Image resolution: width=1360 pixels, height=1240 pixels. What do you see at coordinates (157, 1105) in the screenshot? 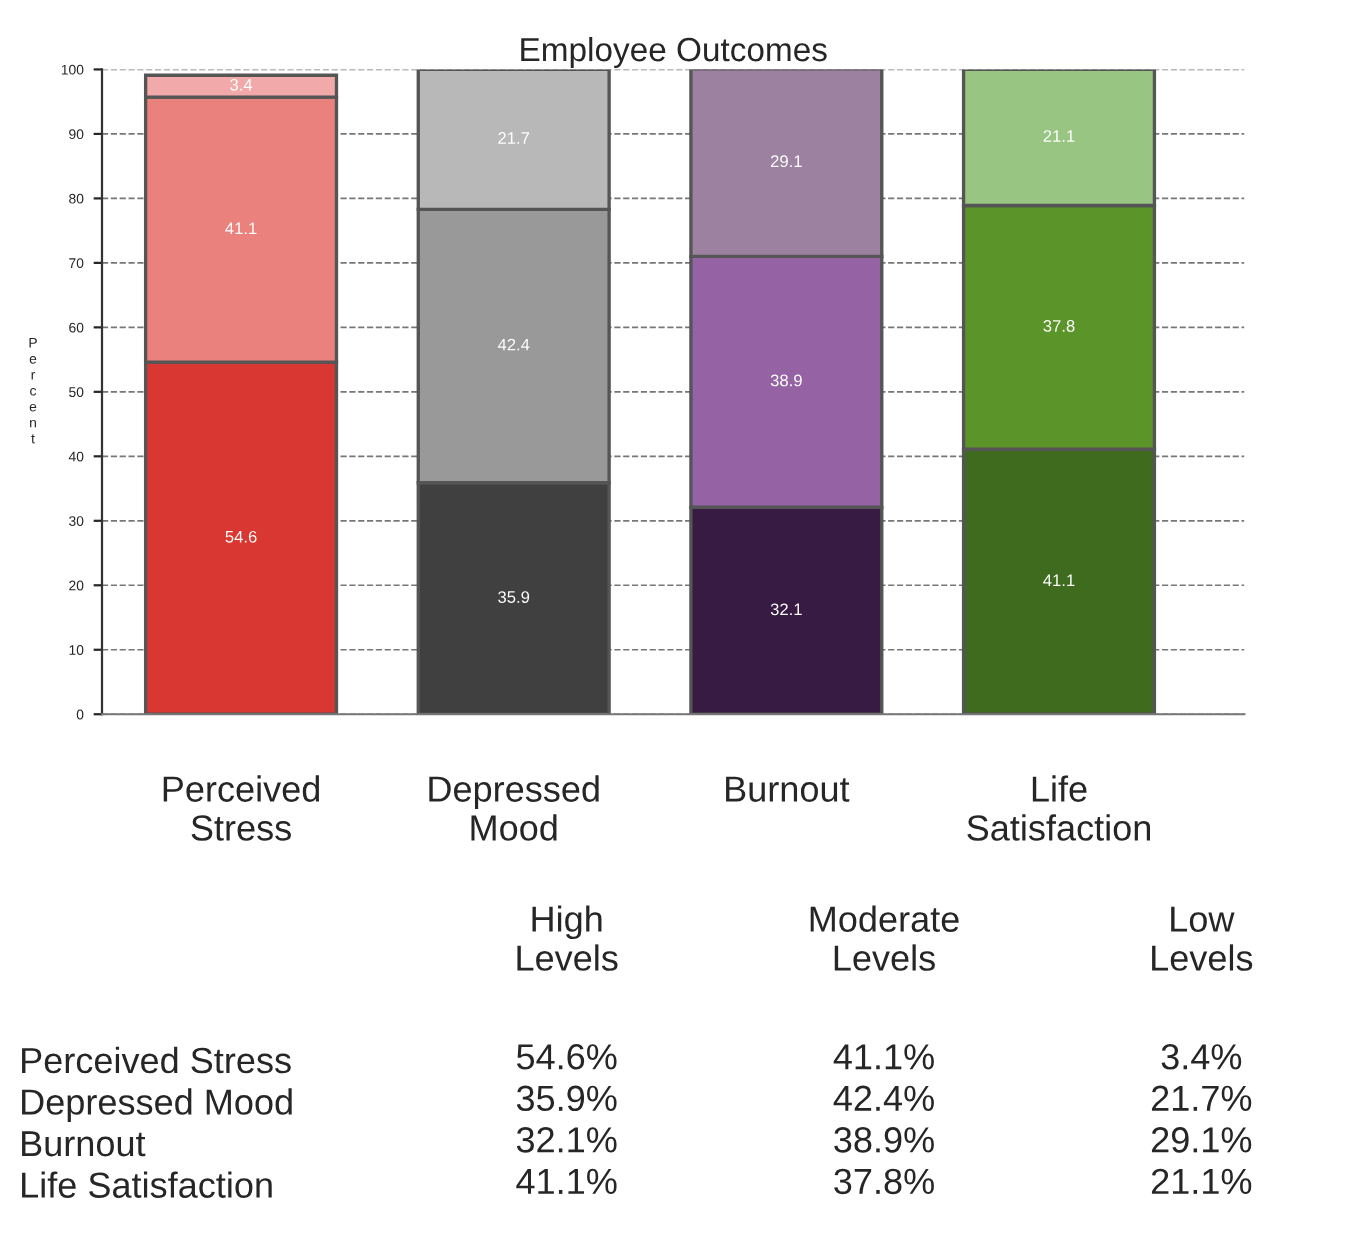
I see `category-label: Depressed Mood` at bounding box center [157, 1105].